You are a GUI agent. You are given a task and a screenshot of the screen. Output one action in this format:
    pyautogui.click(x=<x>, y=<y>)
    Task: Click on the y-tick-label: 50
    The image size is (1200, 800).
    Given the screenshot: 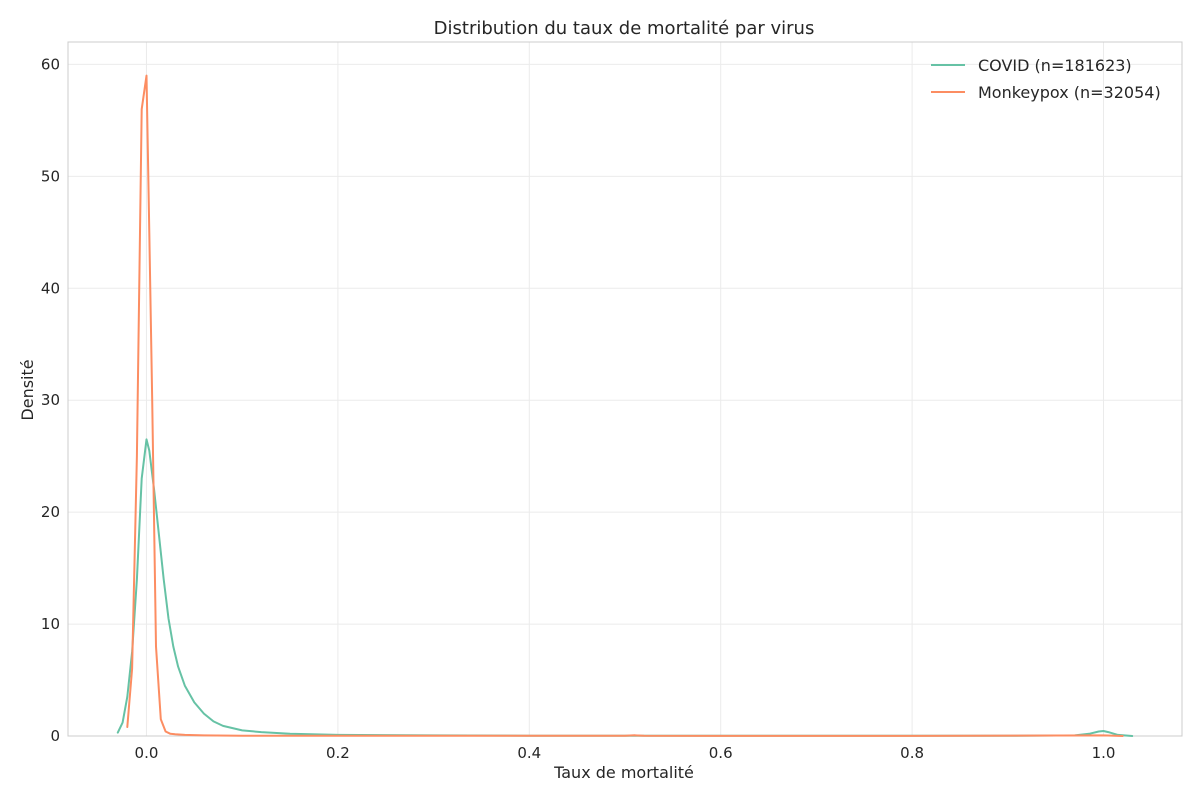 What is the action you would take?
    pyautogui.click(x=50, y=176)
    